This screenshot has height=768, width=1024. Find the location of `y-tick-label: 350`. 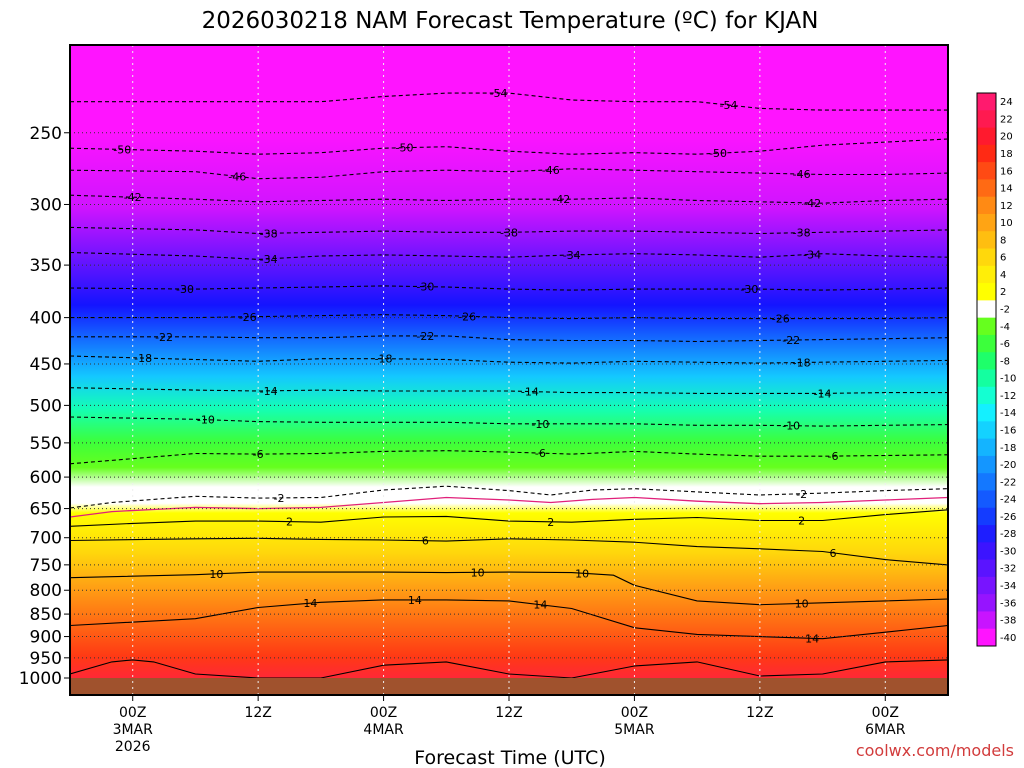

y-tick-label: 350 is located at coordinates (46, 266).